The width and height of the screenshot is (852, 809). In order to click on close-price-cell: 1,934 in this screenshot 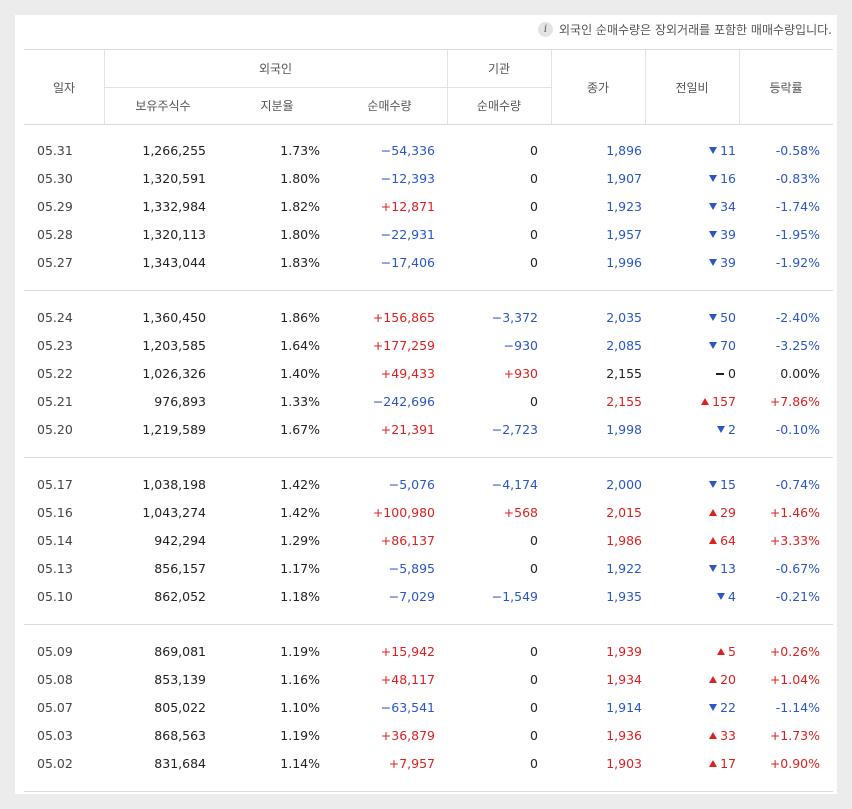, I will do `click(624, 679)`.